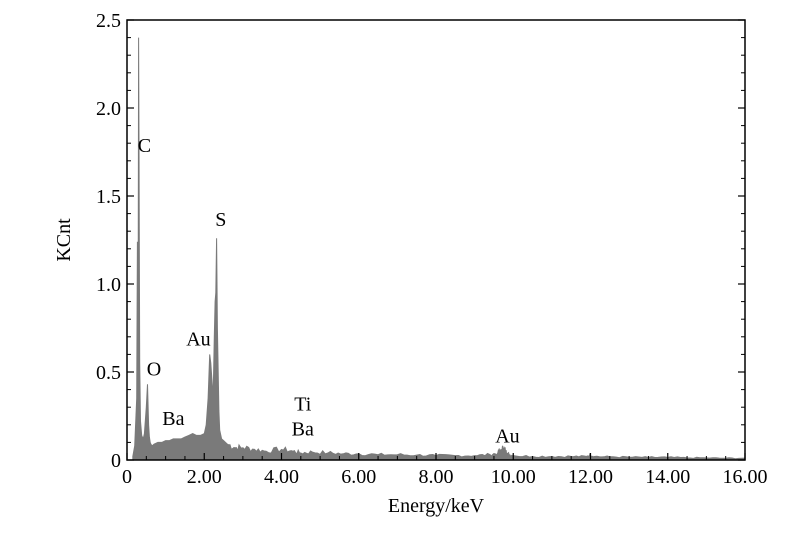  What do you see at coordinates (436, 477) in the screenshot?
I see `x-tick-label: 8.00` at bounding box center [436, 477].